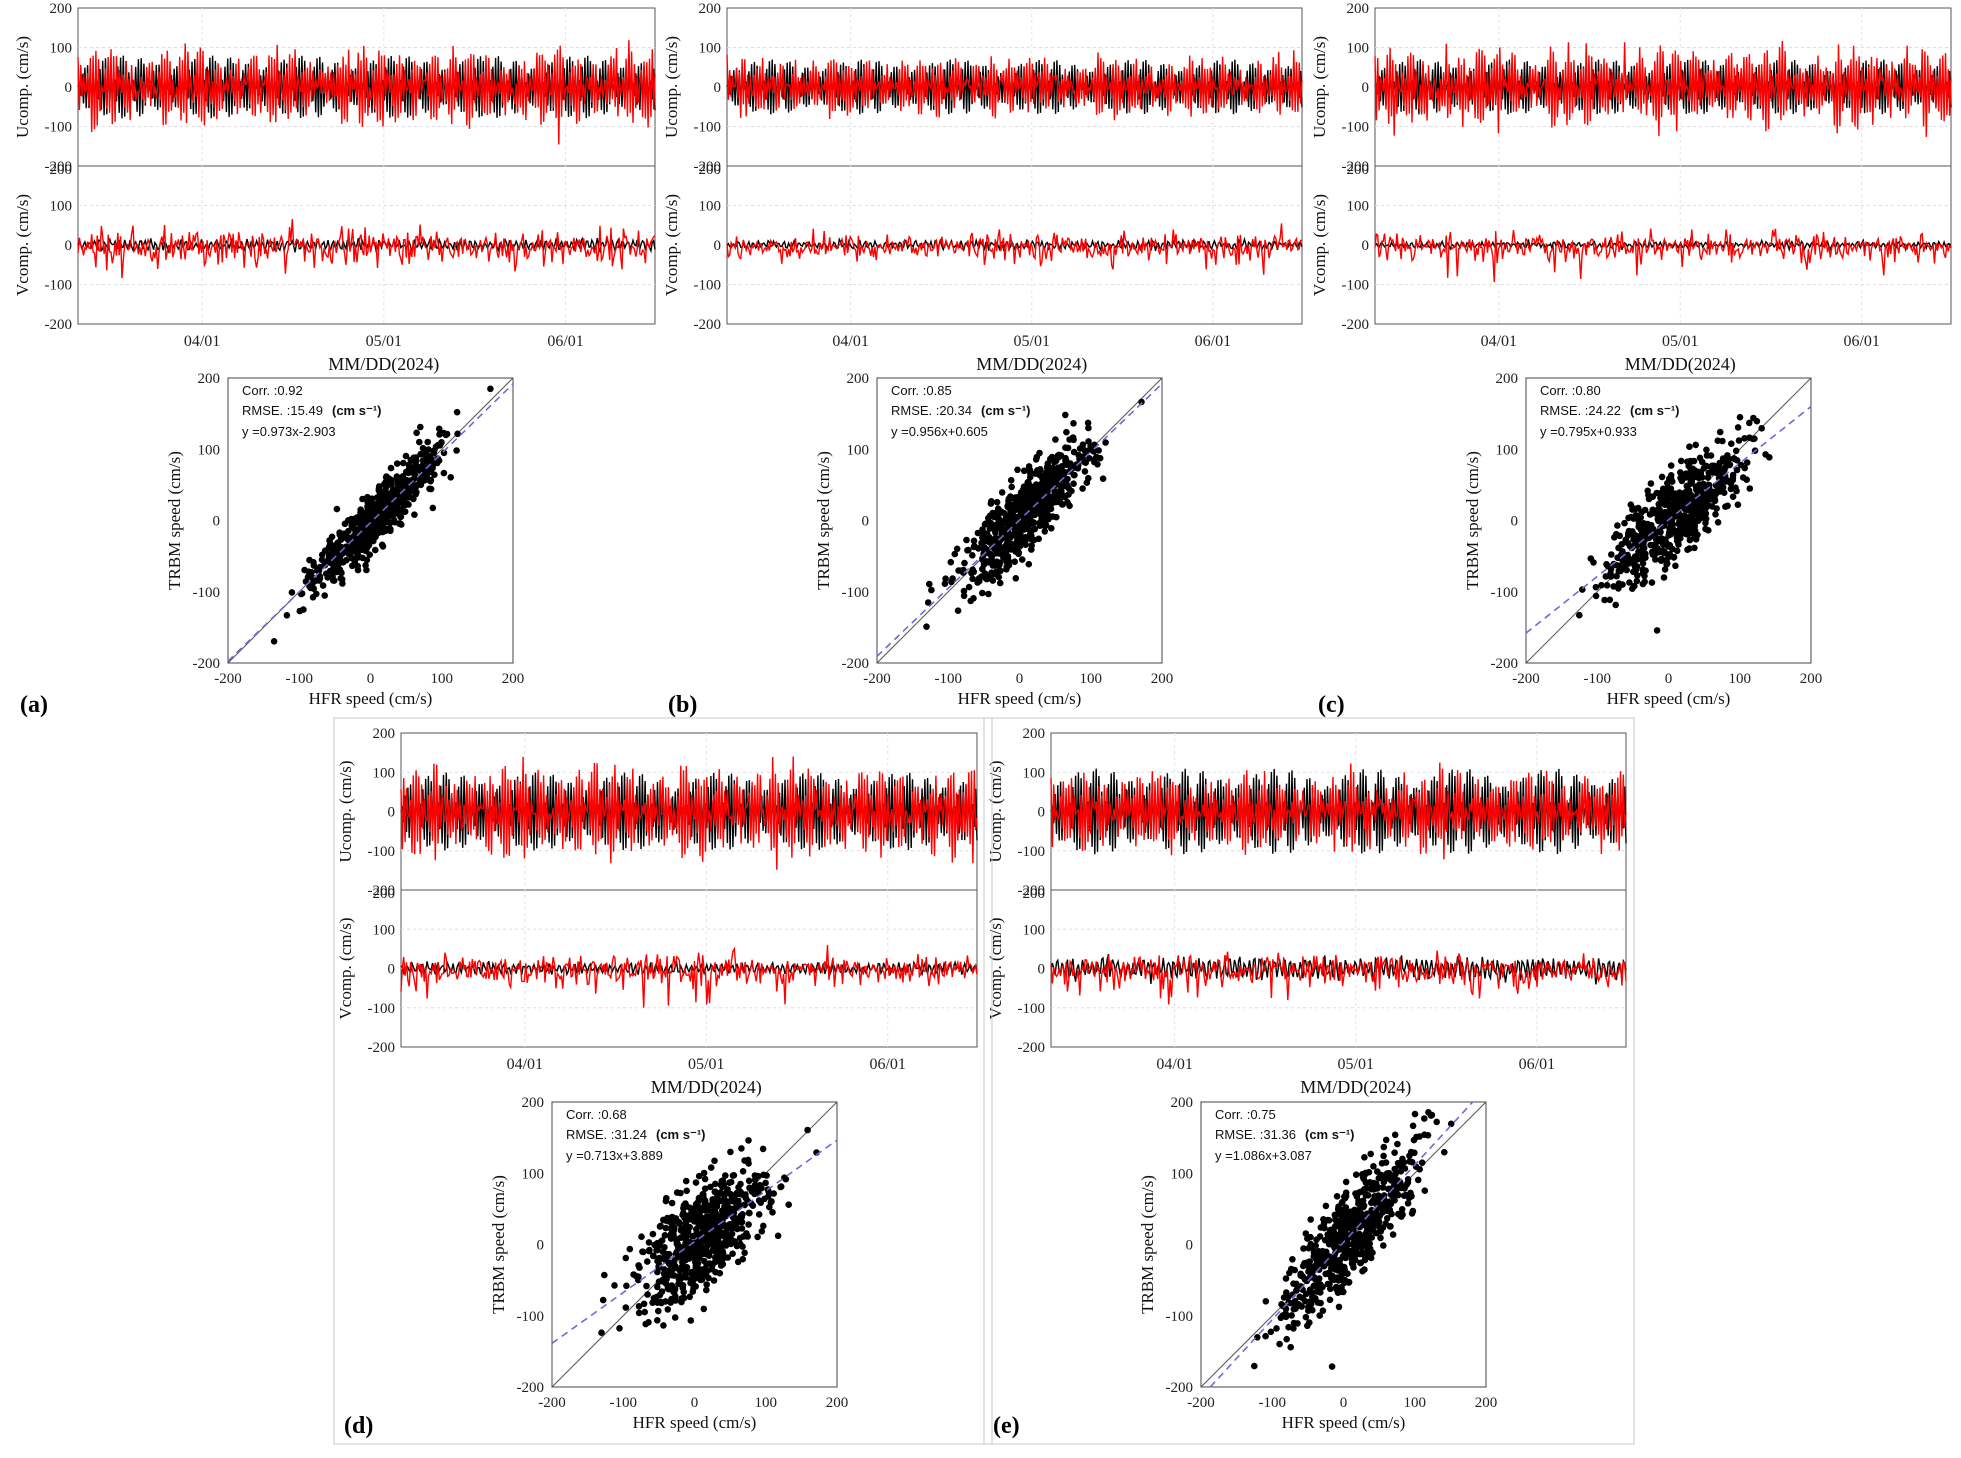 Image resolution: width=1961 pixels, height=1458 pixels. What do you see at coordinates (565, 341) in the screenshot?
I see `date-tick-label: 06/01` at bounding box center [565, 341].